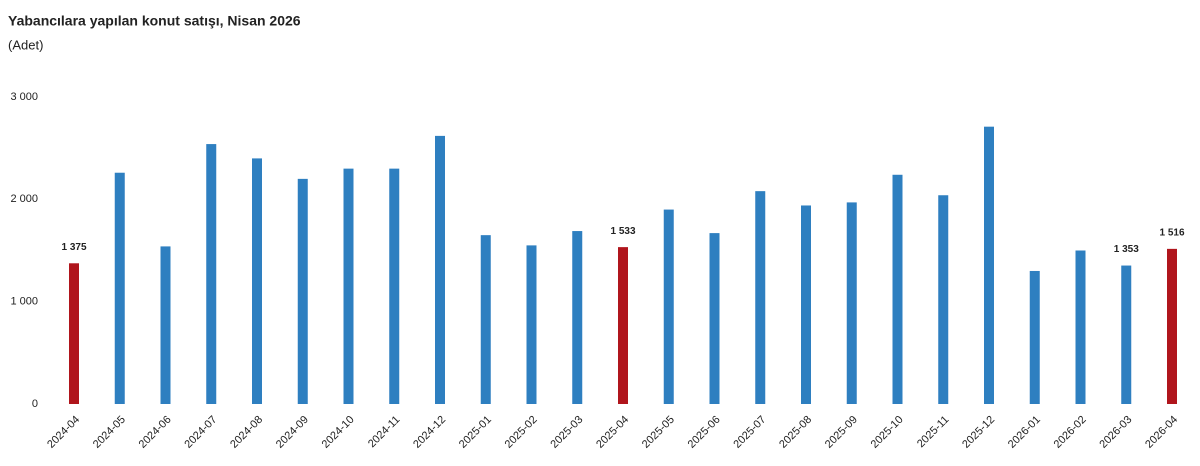  Describe the element at coordinates (35, 404) in the screenshot. I see `y-tick-label: 0` at that location.